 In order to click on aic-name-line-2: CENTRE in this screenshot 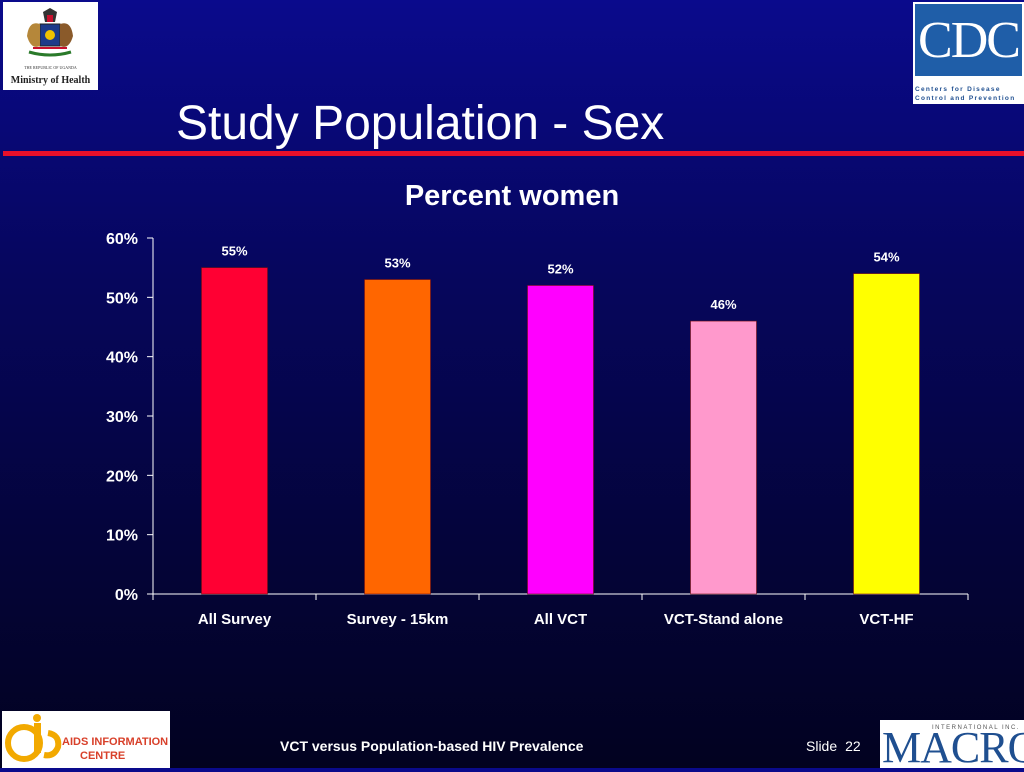, I will do `click(103, 756)`.